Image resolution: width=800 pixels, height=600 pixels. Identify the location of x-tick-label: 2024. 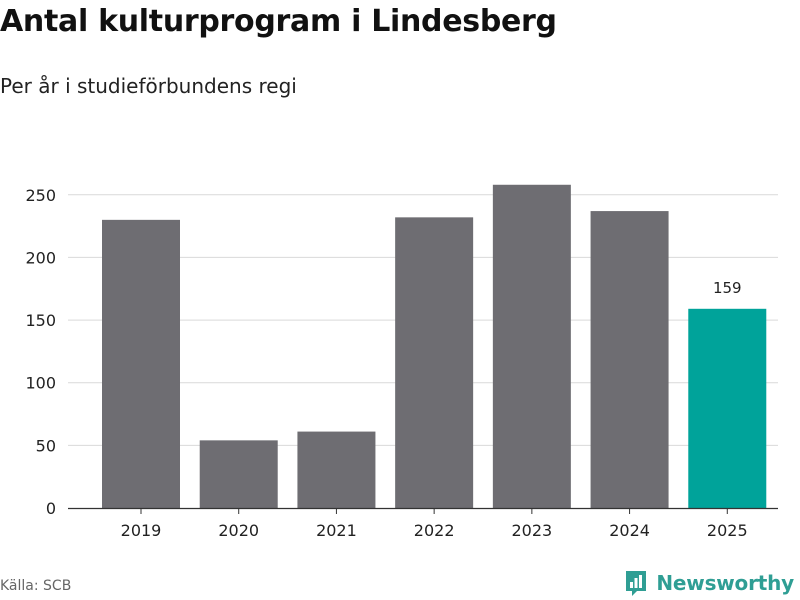
(629, 530).